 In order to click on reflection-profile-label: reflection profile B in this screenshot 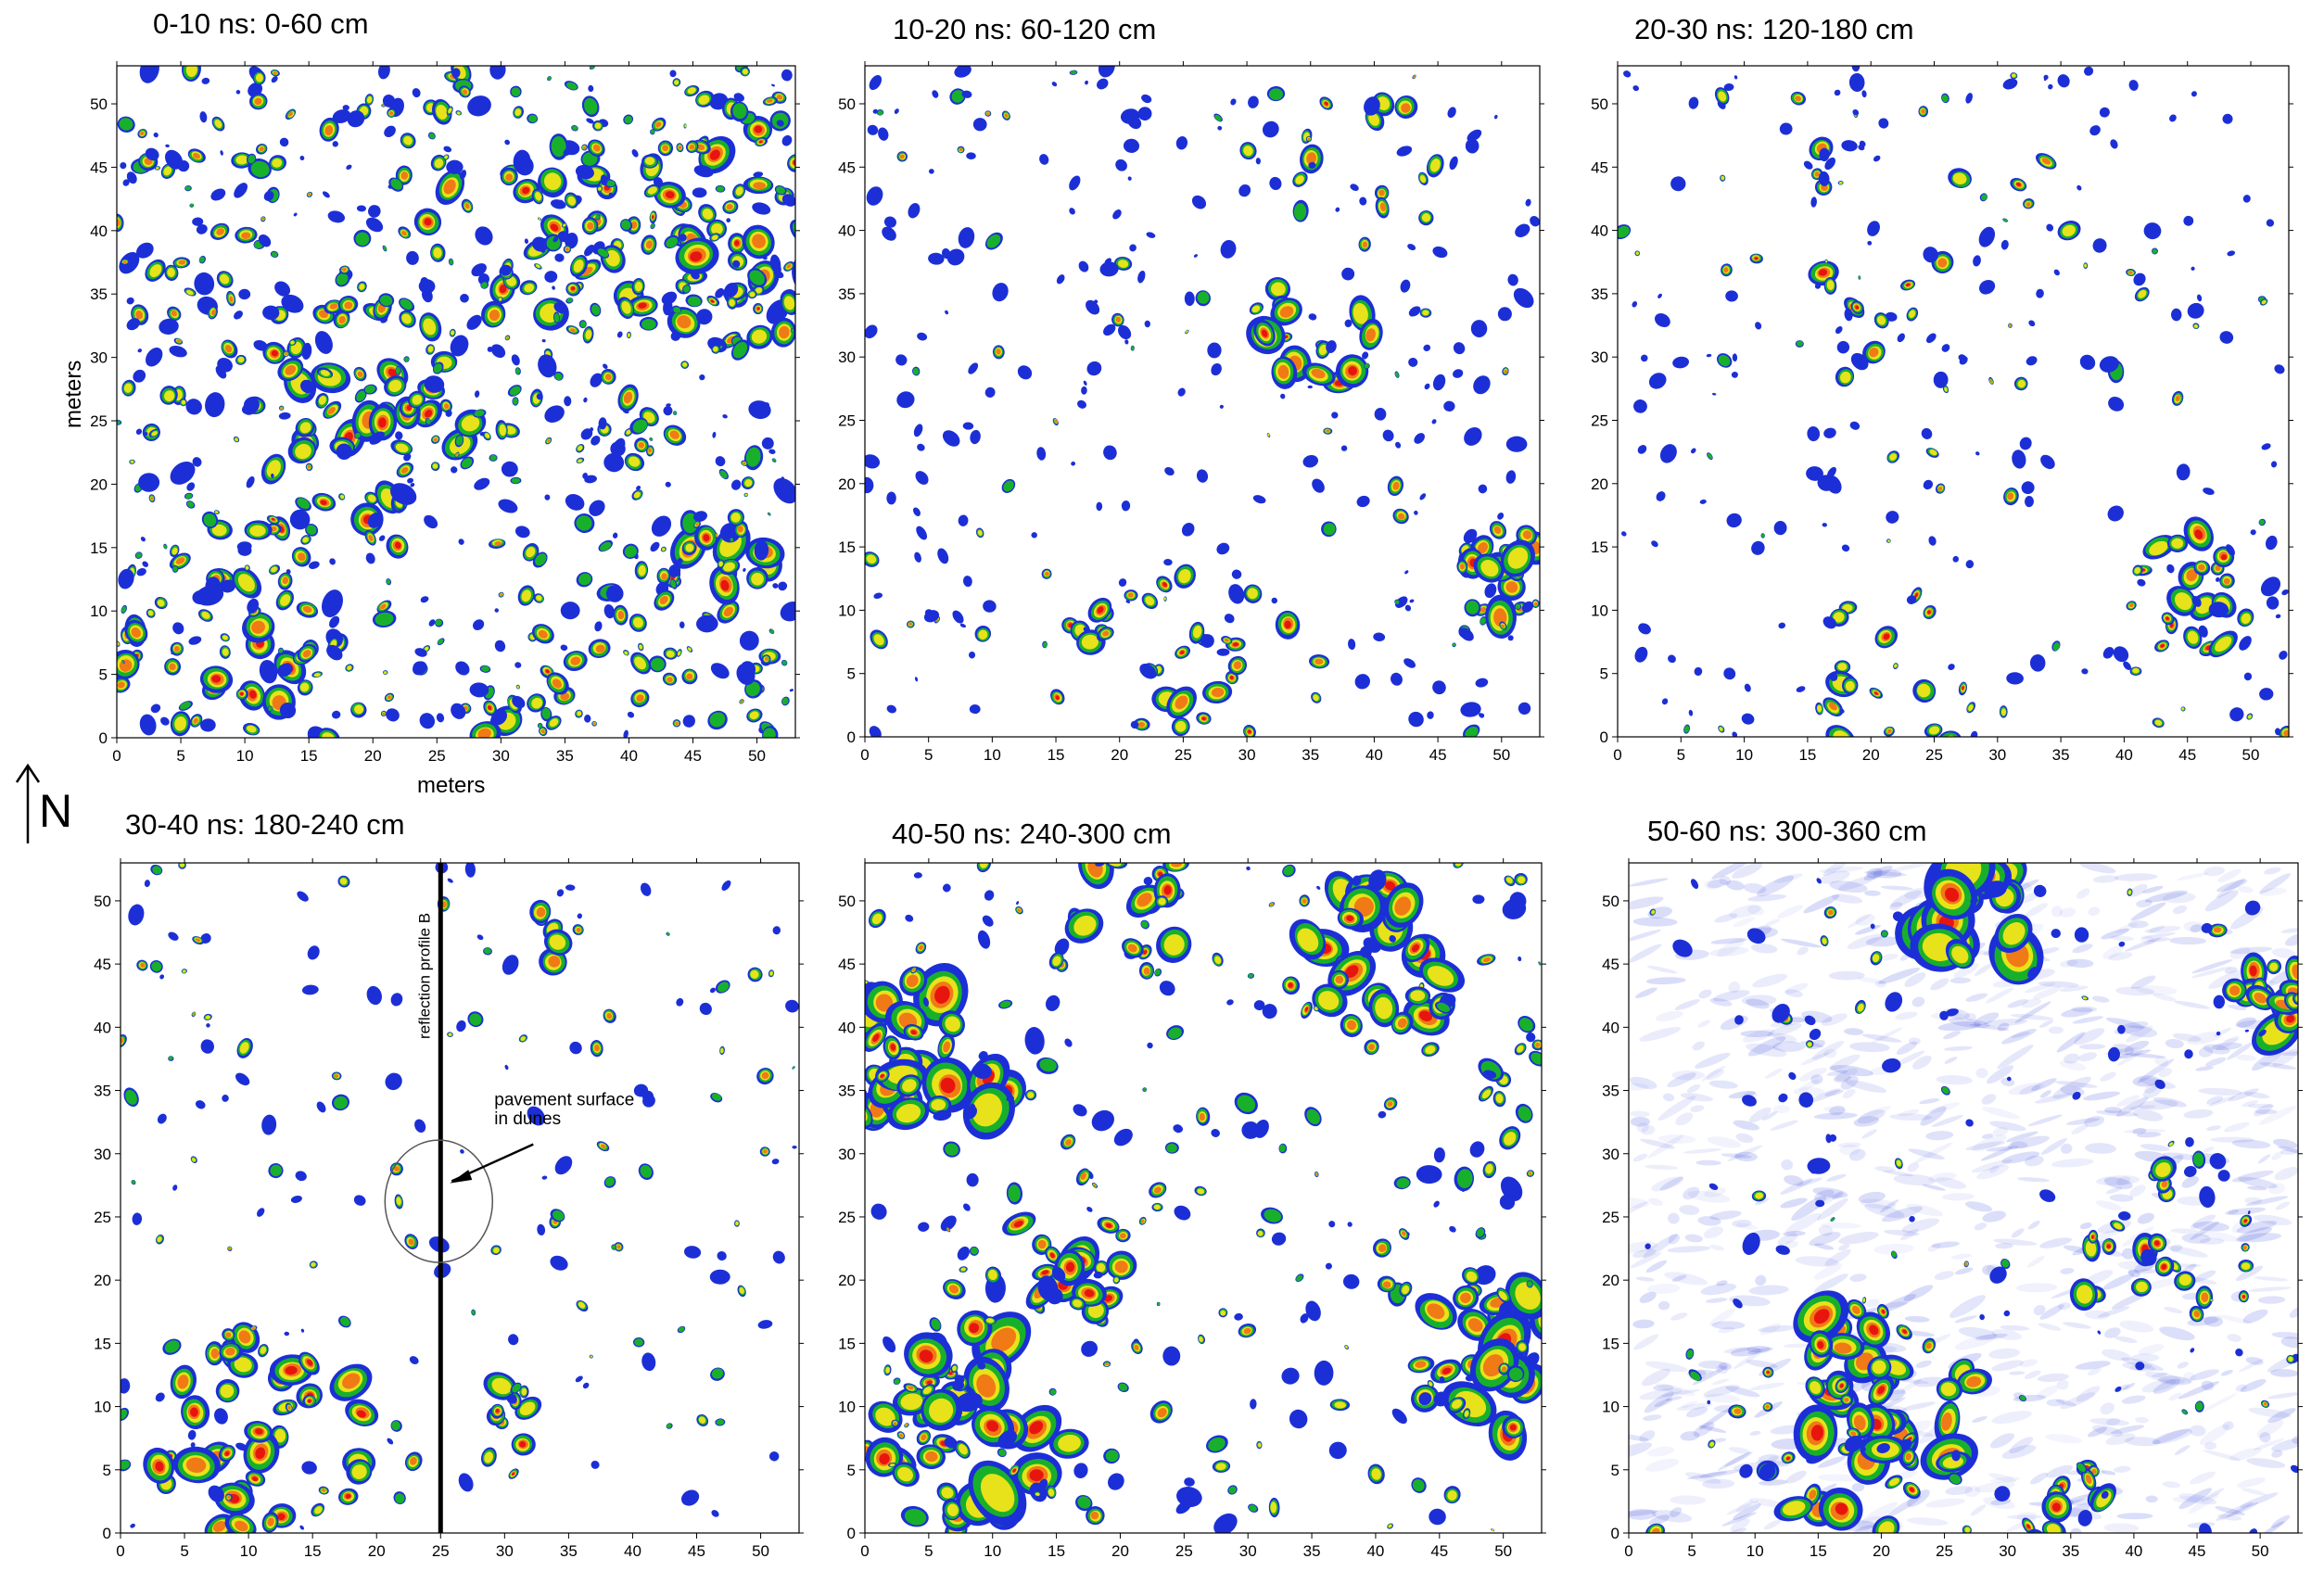, I will do `click(424, 976)`.